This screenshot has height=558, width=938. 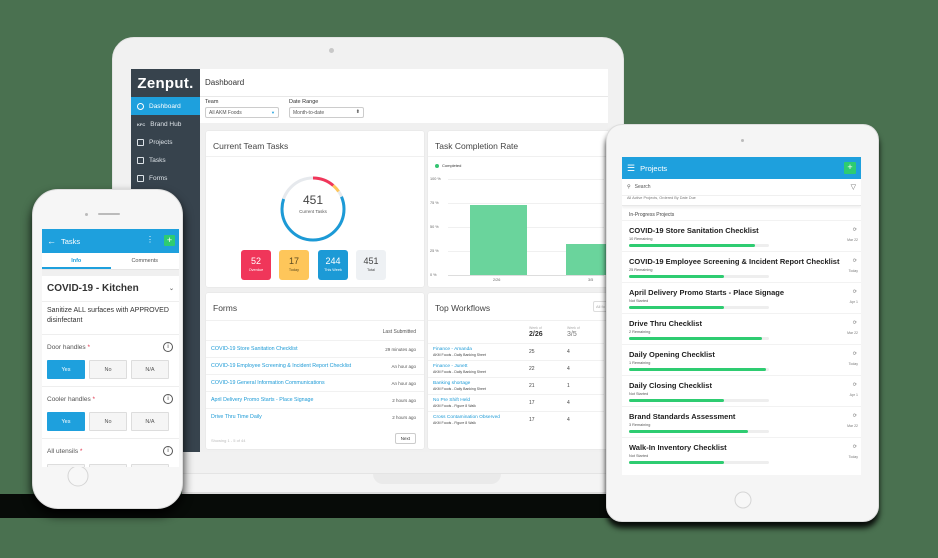 I want to click on team-label: Team, so click(x=212, y=102).